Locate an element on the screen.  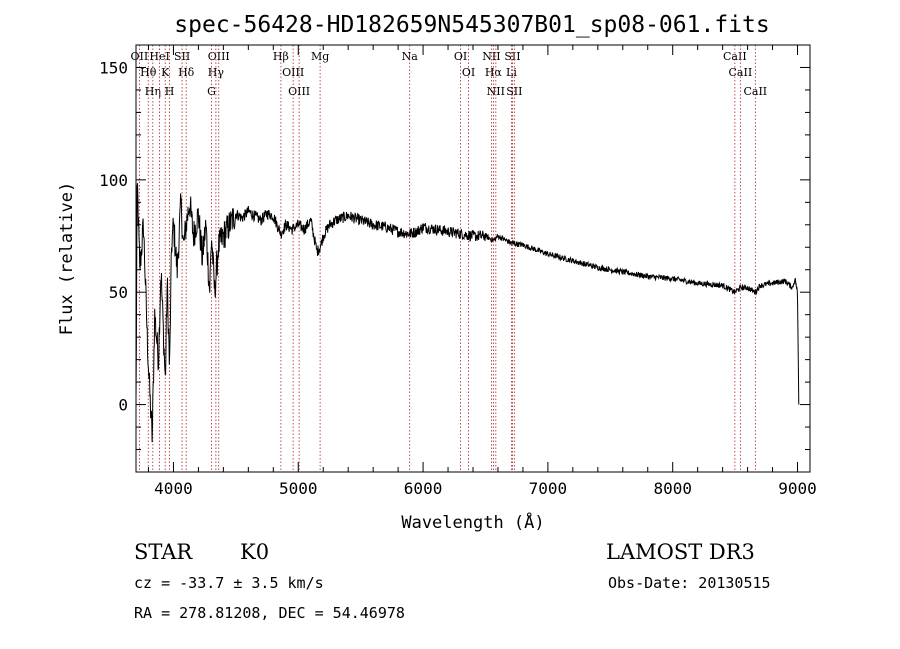
spectral-line-label: Hη is located at coordinates (153, 91).